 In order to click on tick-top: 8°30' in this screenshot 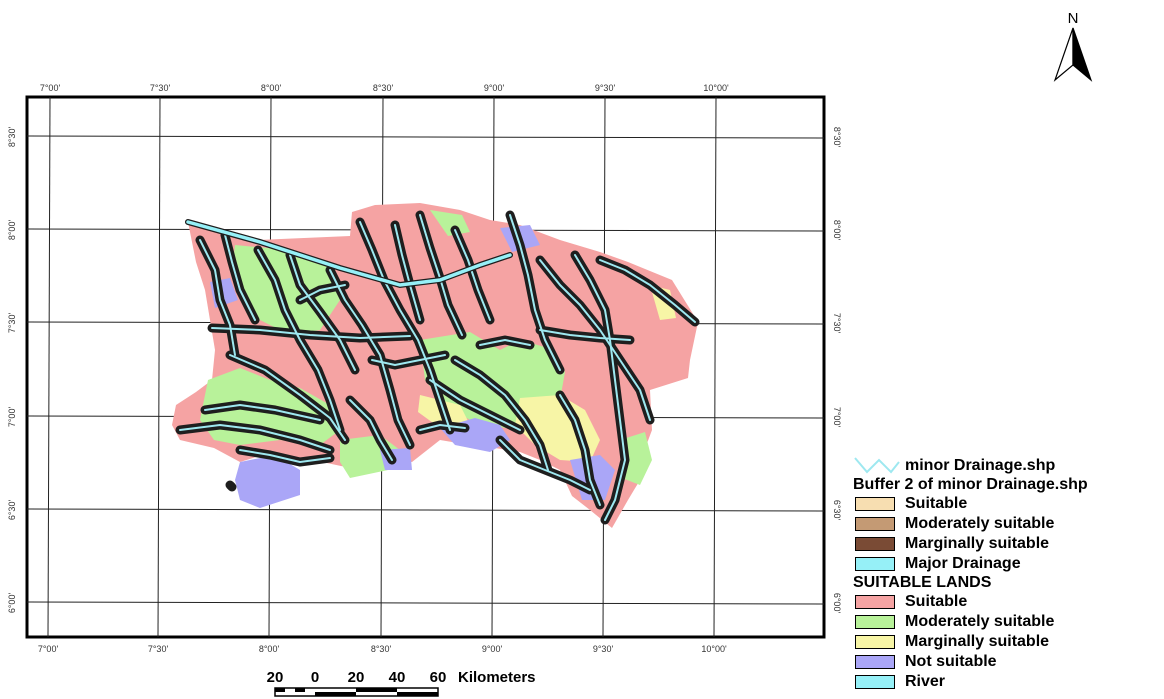, I will do `click(383, 88)`.